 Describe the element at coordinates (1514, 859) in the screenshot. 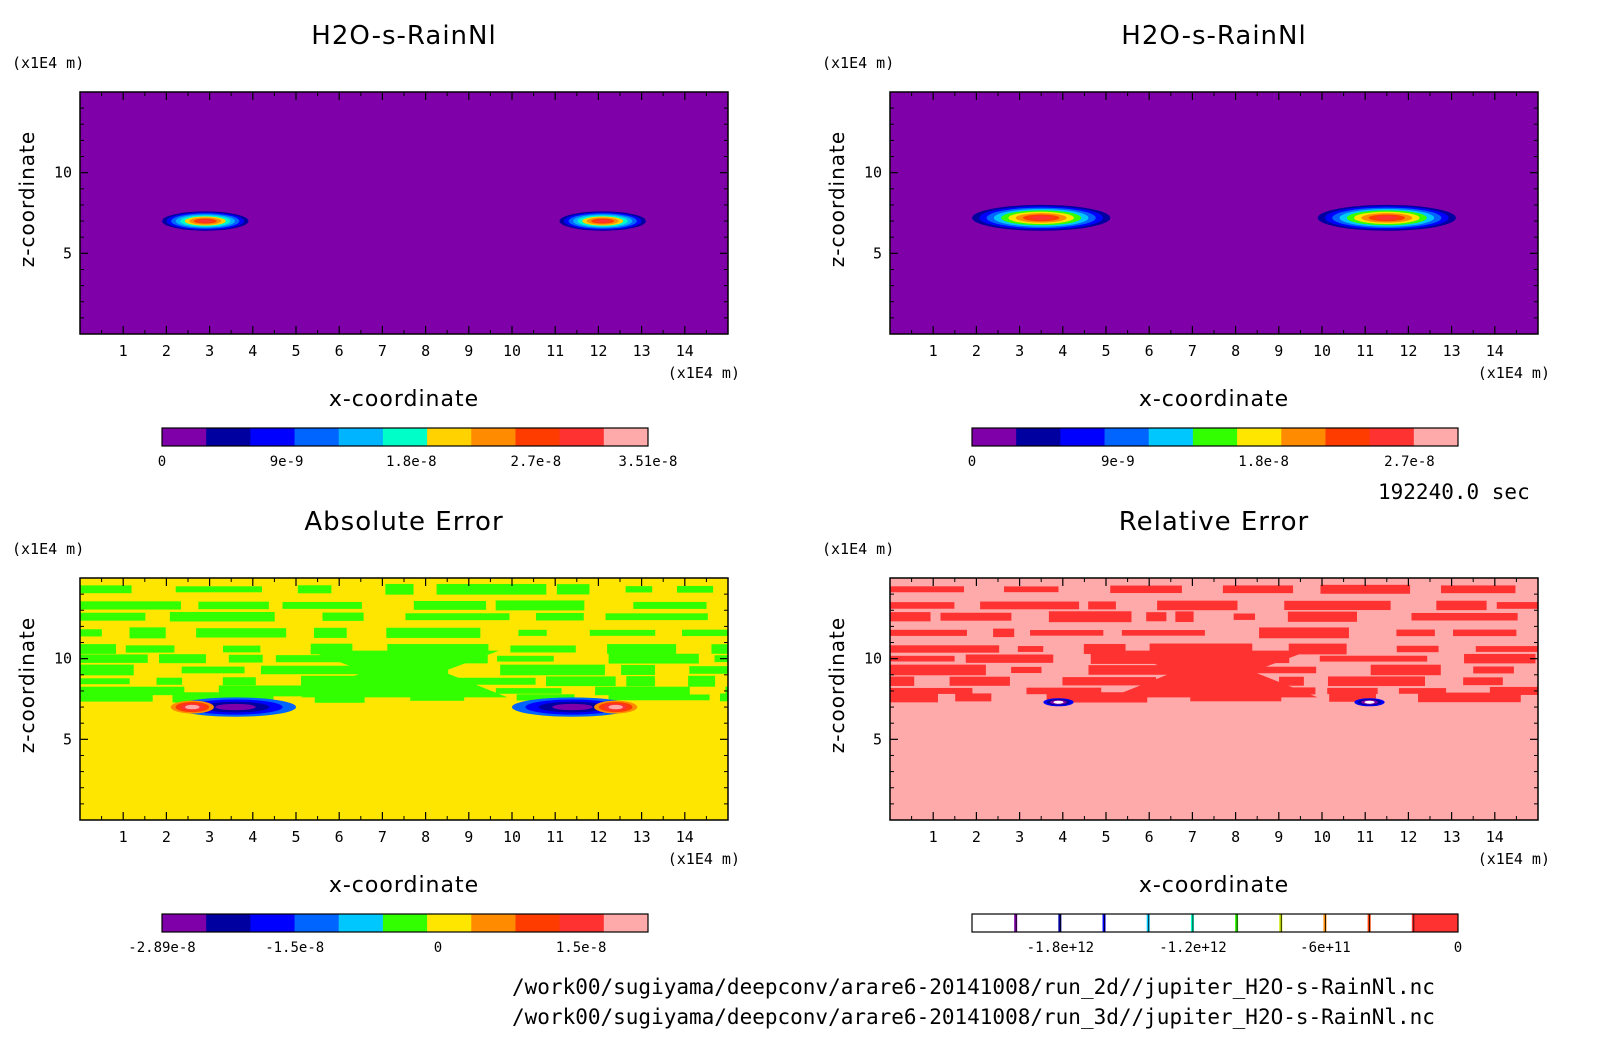

I see `x-unit-label: (x1E4 m)` at that location.